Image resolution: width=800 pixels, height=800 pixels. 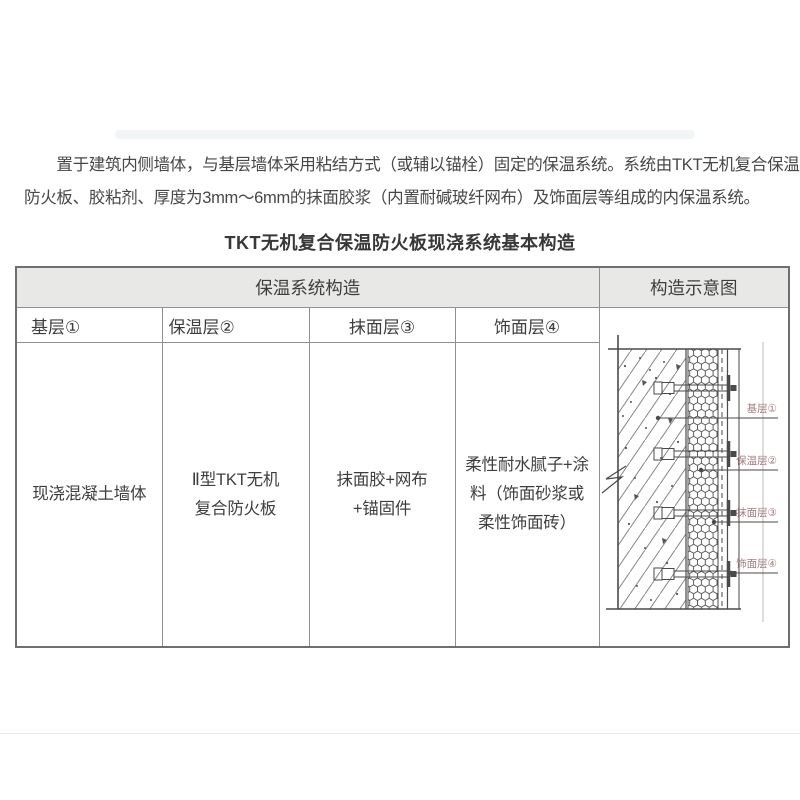 What do you see at coordinates (527, 495) in the screenshot?
I see `cell-finish-layer: 柔性耐水腻子+涂 料（饰面砂浆或 柔性饰面砖）` at bounding box center [527, 495].